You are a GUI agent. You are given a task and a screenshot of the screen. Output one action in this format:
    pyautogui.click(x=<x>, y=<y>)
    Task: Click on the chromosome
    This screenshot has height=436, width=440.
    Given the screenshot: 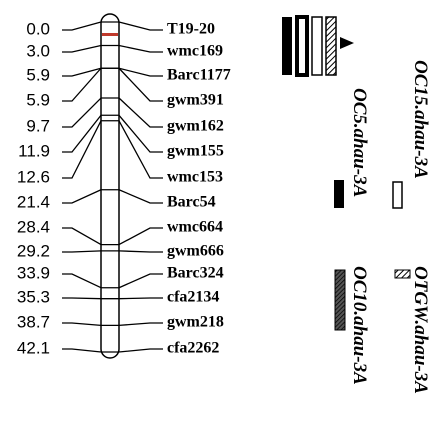 What is the action you would take?
    pyautogui.click(x=110, y=186)
    